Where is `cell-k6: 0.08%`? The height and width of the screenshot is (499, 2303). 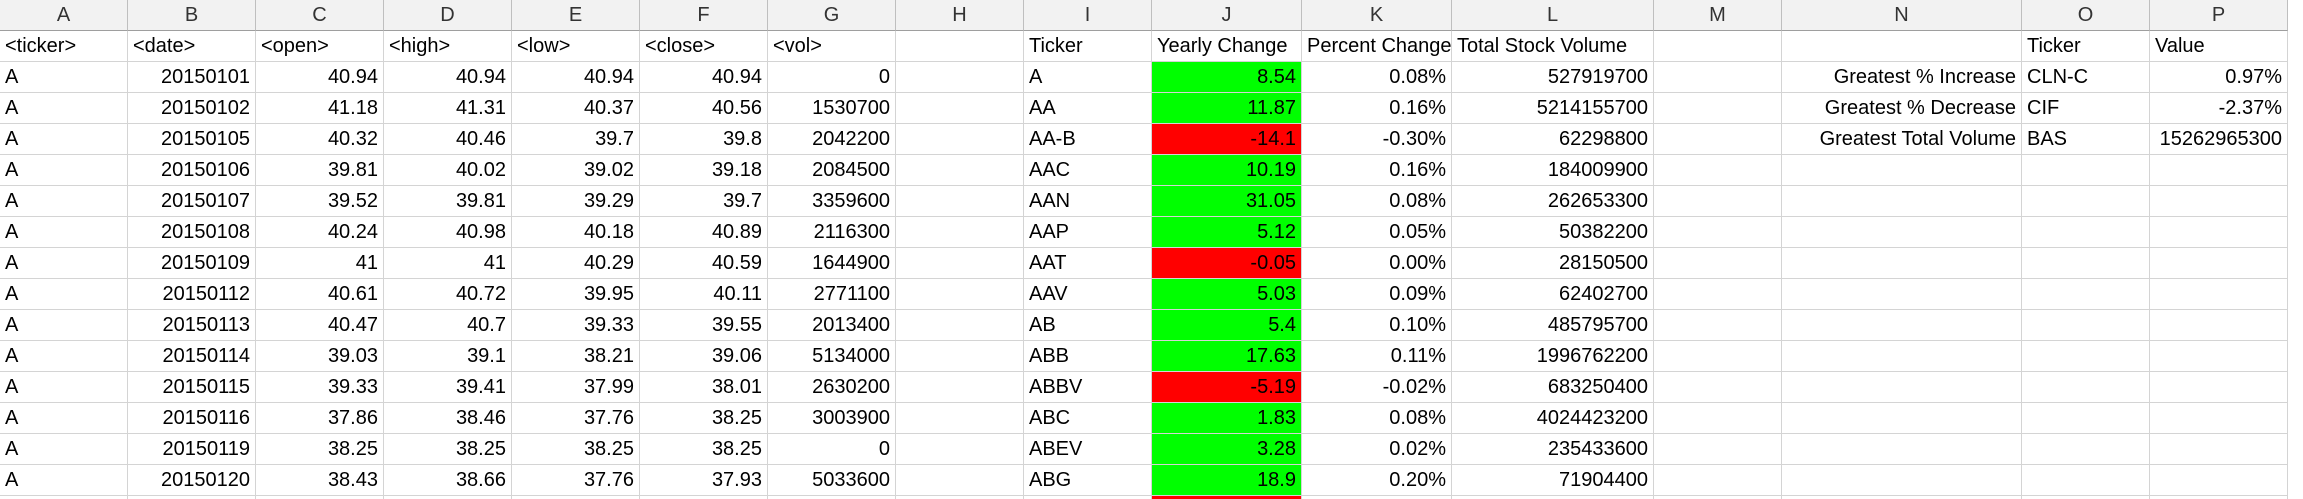
cell-k6: 0.08% is located at coordinates (1377, 201).